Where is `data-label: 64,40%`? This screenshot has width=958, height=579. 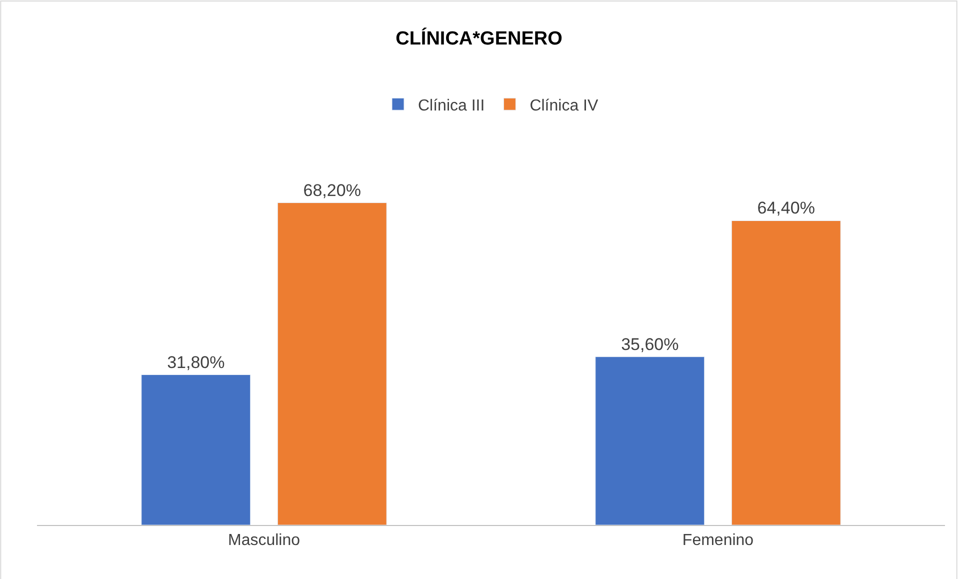
data-label: 64,40% is located at coordinates (786, 208).